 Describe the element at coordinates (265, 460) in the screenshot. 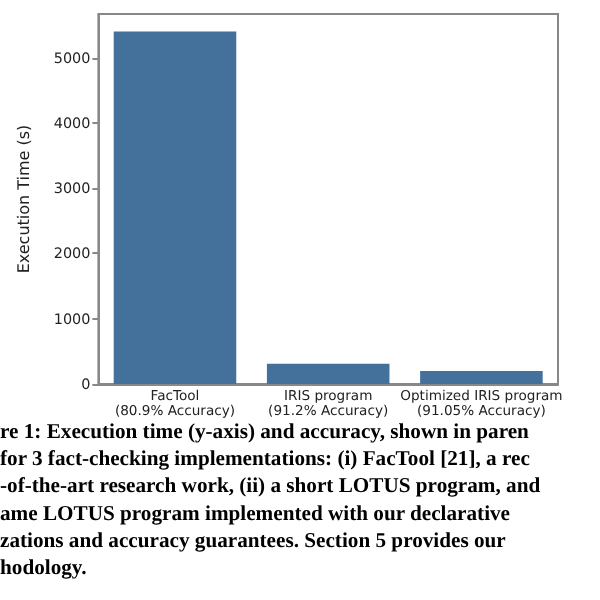

I see `text: for 3 fact-checking implementations: (i) FacTool [21], a rec` at that location.